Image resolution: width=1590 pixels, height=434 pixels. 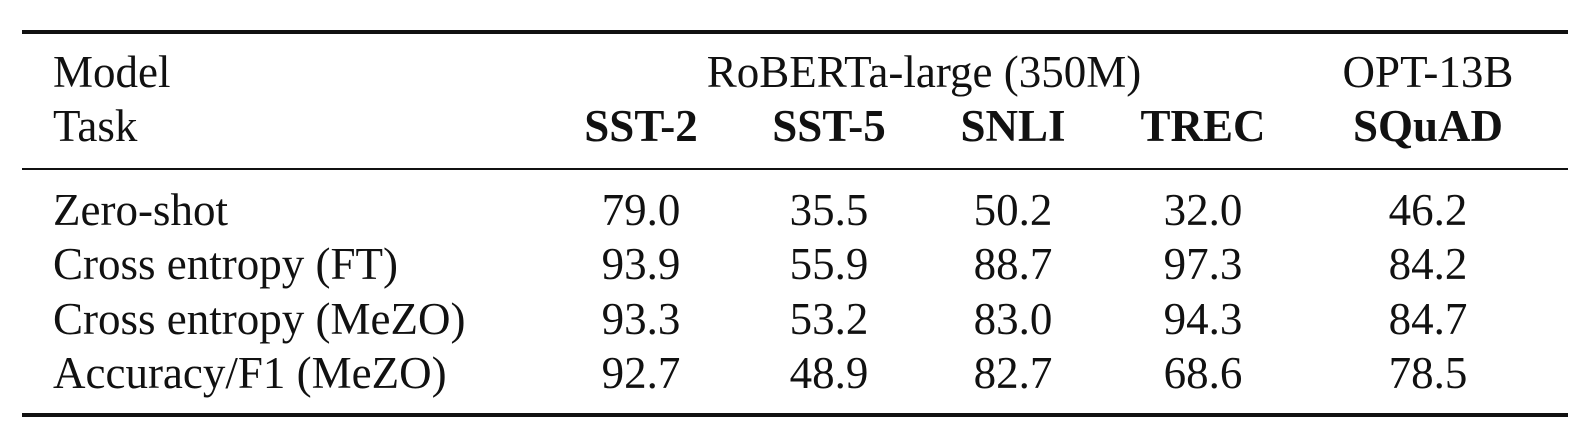 I want to click on table-cell: 46.2, so click(x=1428, y=210).